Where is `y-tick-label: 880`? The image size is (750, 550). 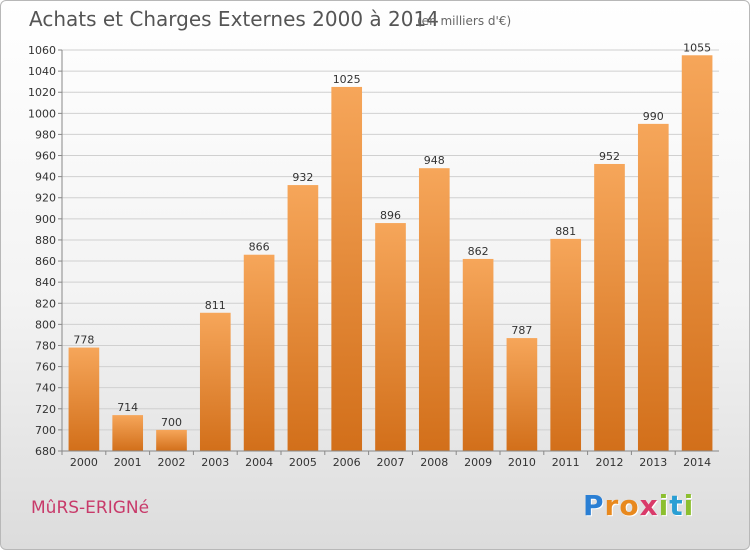
y-tick-label: 880 is located at coordinates (45, 240).